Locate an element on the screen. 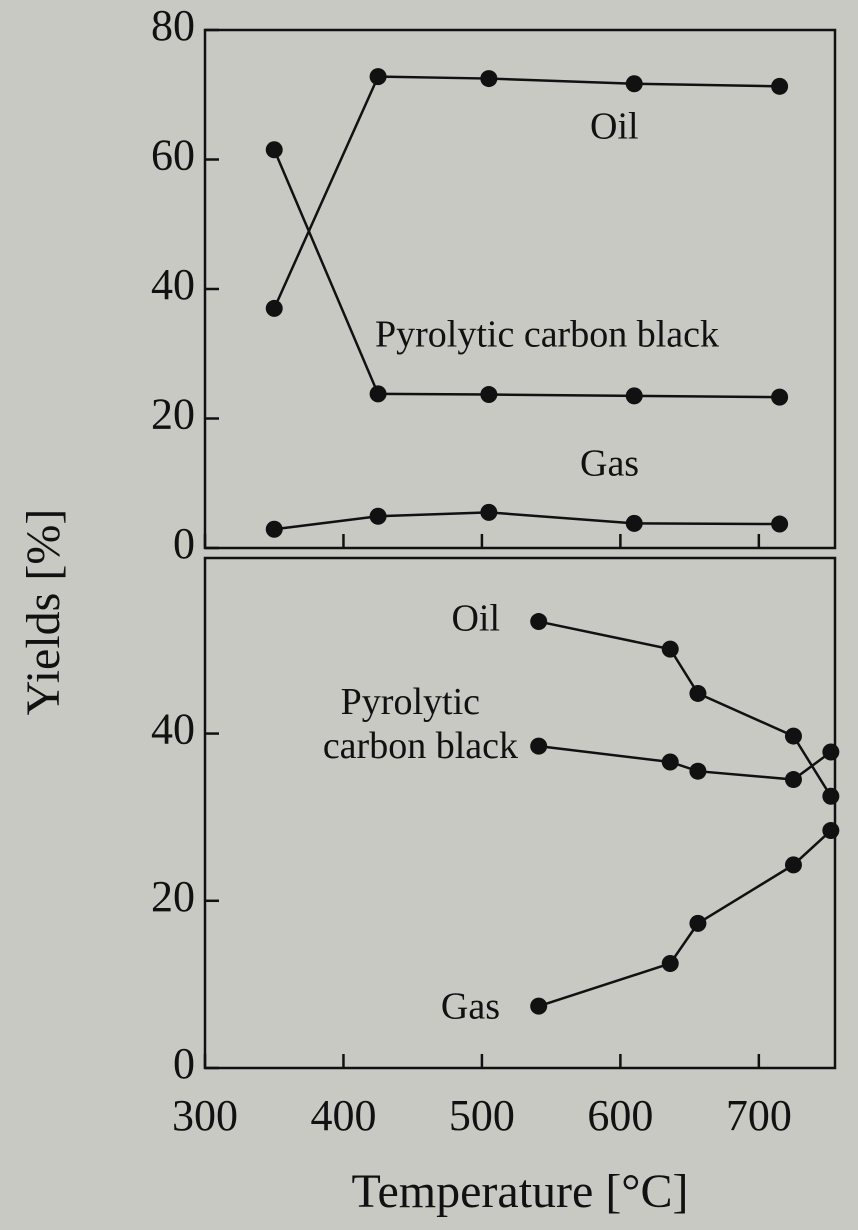 Image resolution: width=858 pixels, height=1230 pixels. x-tick-label: 700 is located at coordinates (759, 1115).